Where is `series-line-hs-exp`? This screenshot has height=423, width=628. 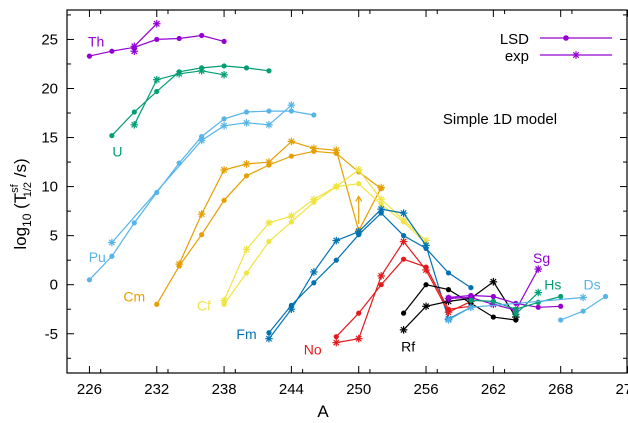 series-line-hs-exp is located at coordinates (527, 303).